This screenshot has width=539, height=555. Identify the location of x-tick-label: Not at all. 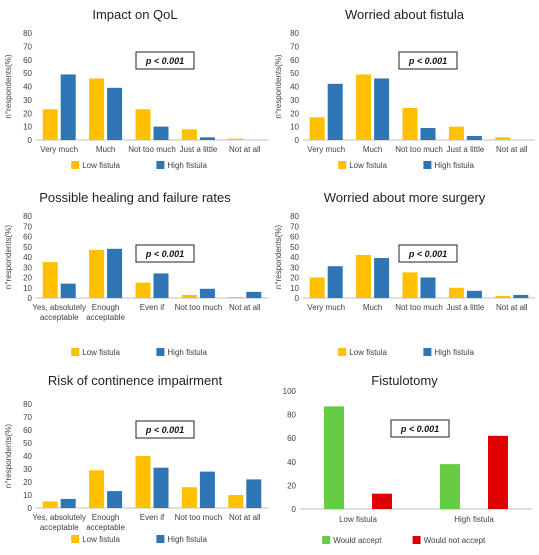
(245, 517).